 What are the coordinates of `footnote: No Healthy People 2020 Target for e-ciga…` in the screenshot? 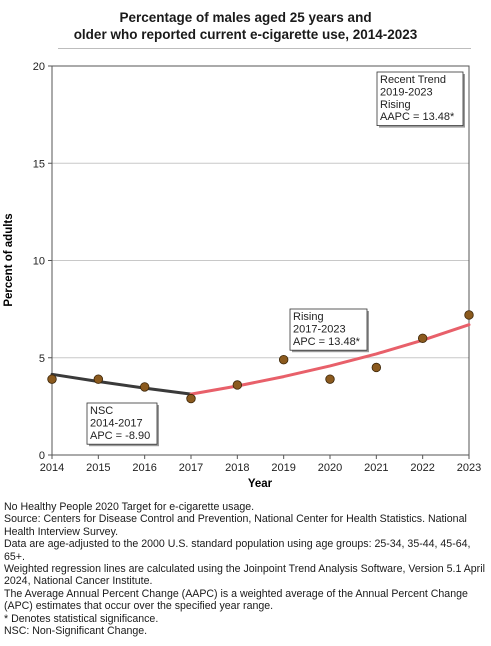 It's located at (129, 507).